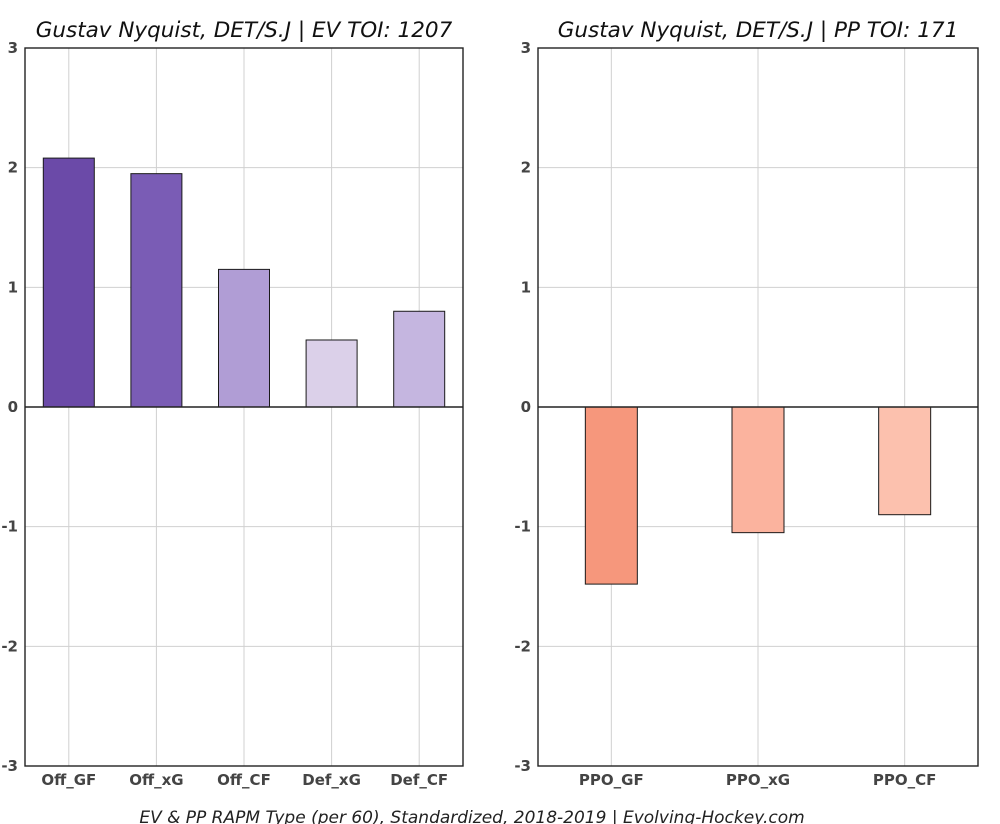 The height and width of the screenshot is (824, 1000). Describe the element at coordinates (526, 287) in the screenshot. I see `pp-y-tick-label: 1` at that location.